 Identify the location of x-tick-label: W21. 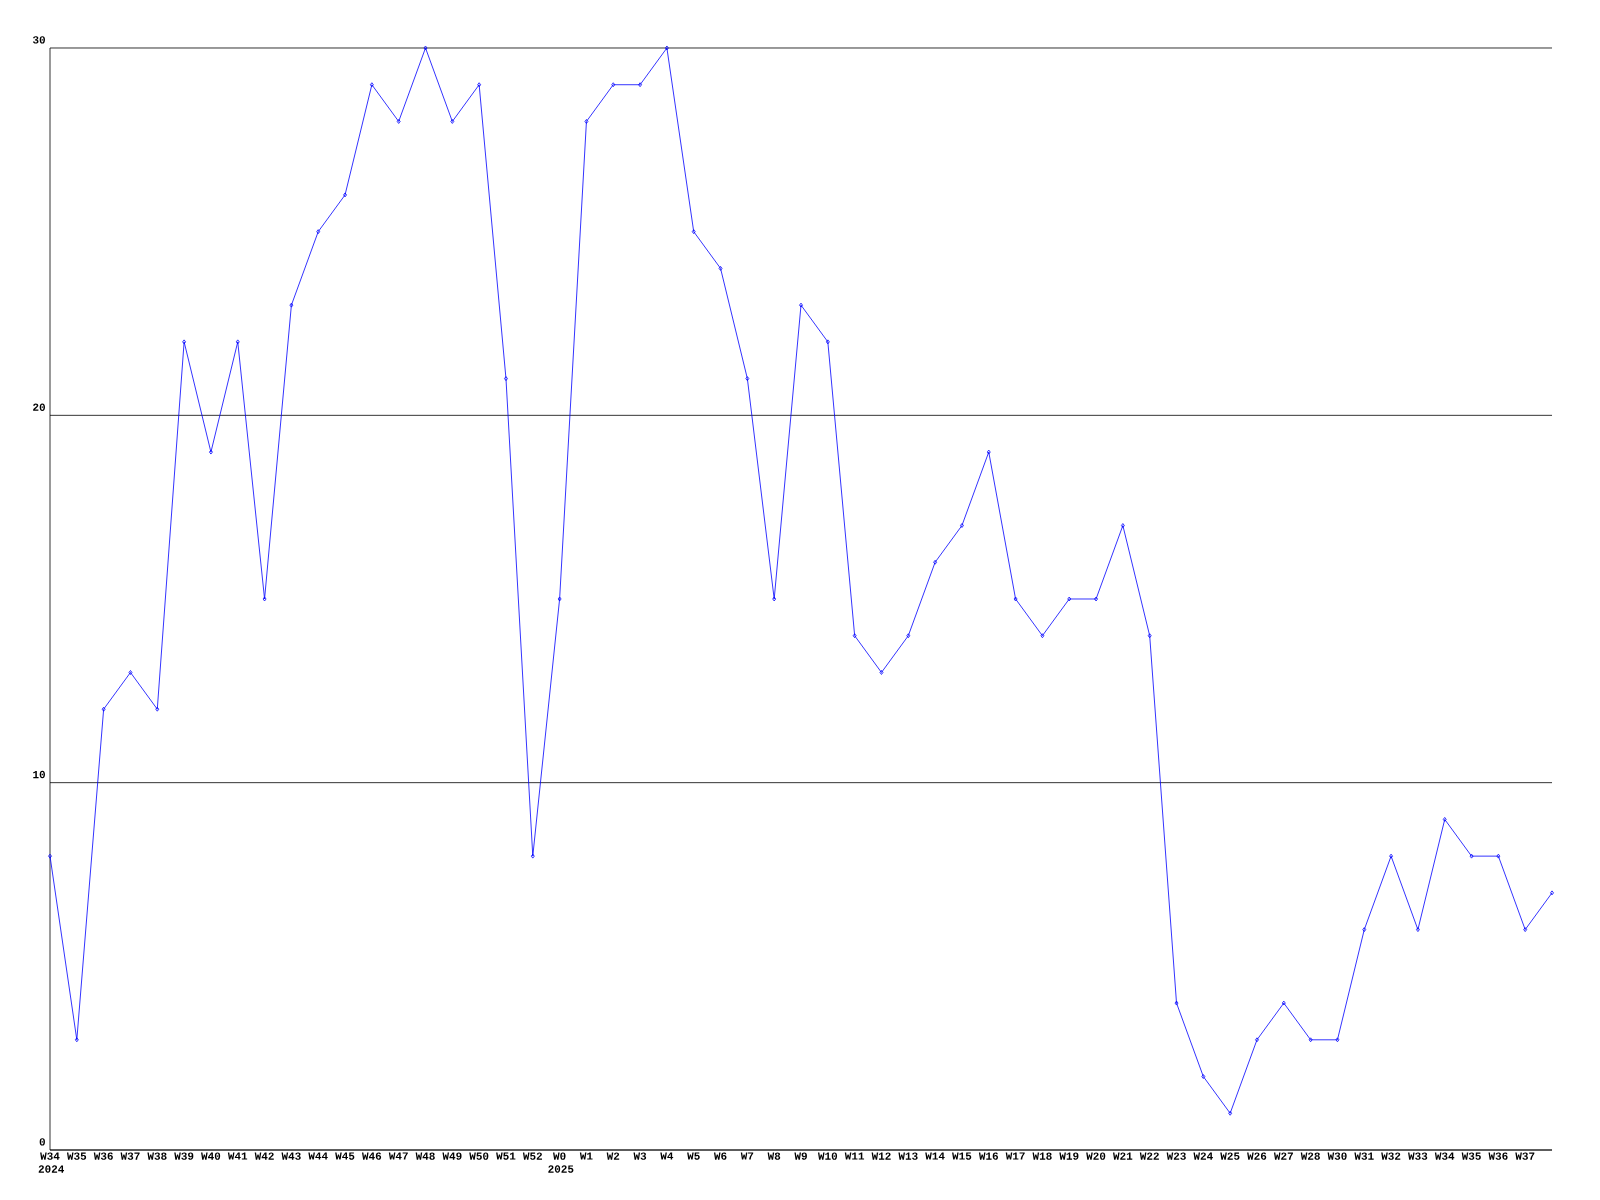
(1123, 1156).